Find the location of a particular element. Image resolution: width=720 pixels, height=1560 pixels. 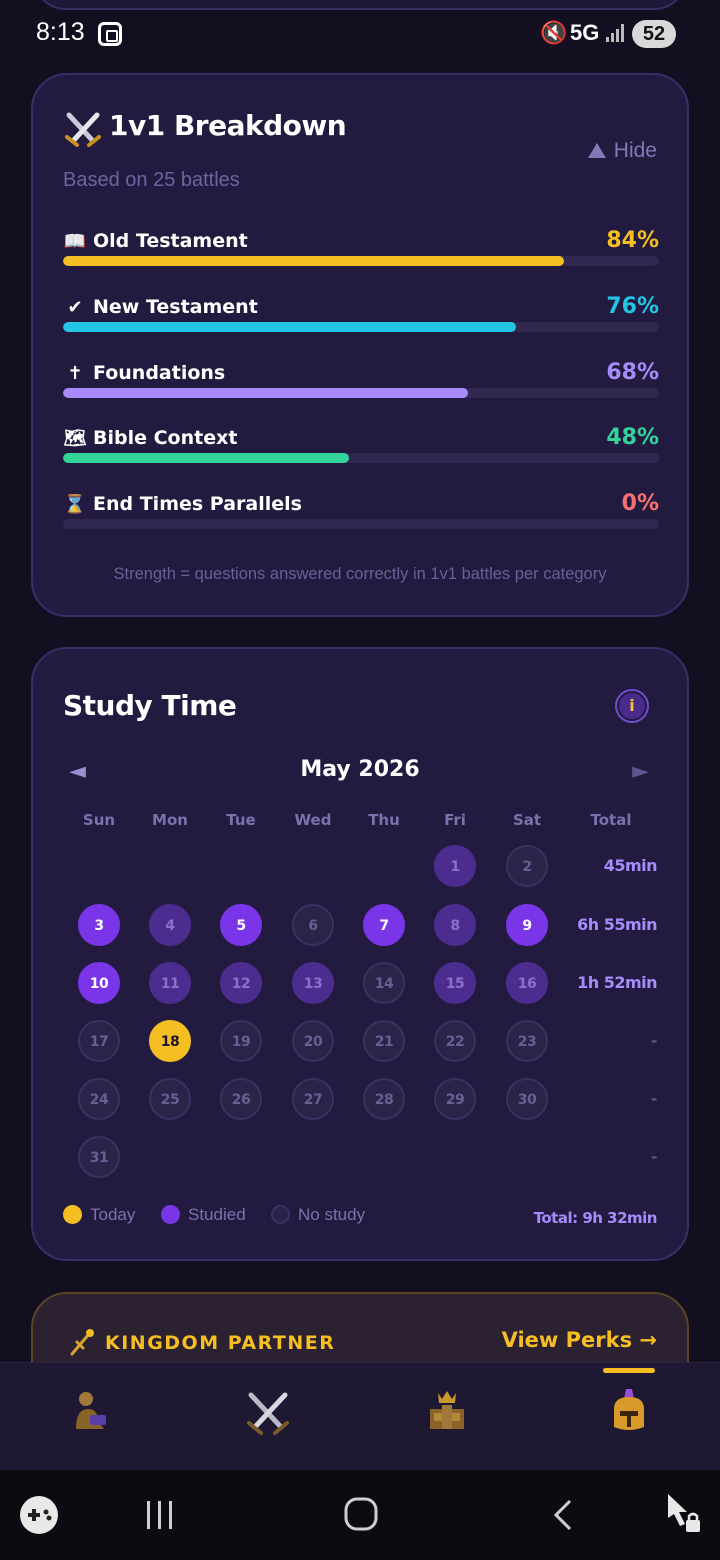

calendar-day: 2 is located at coordinates (527, 866).